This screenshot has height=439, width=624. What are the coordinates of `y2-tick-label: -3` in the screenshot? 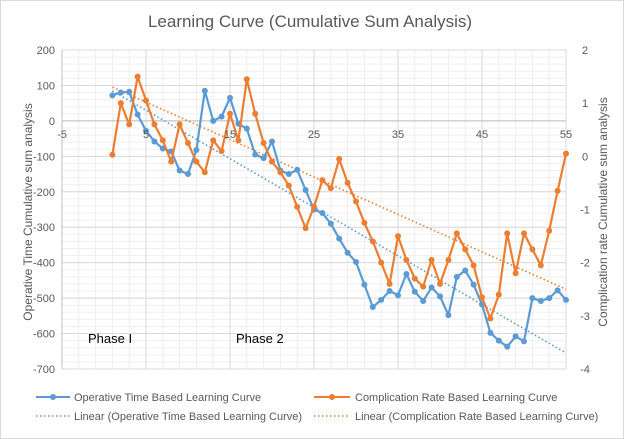 It's located at (585, 317).